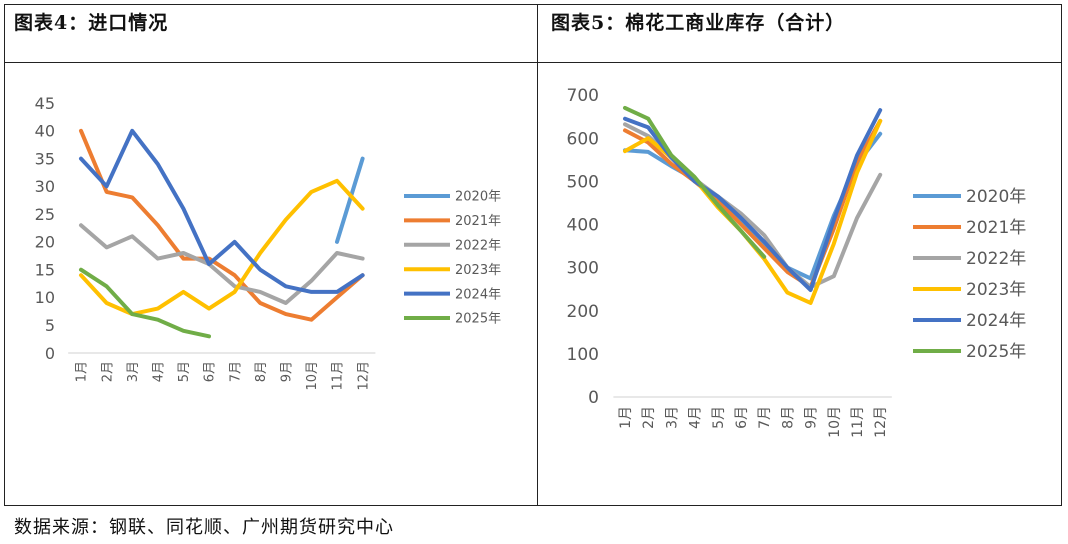 The width and height of the screenshot is (1068, 544). What do you see at coordinates (145, 303) in the screenshot?
I see `import-series-line-2025` at bounding box center [145, 303].